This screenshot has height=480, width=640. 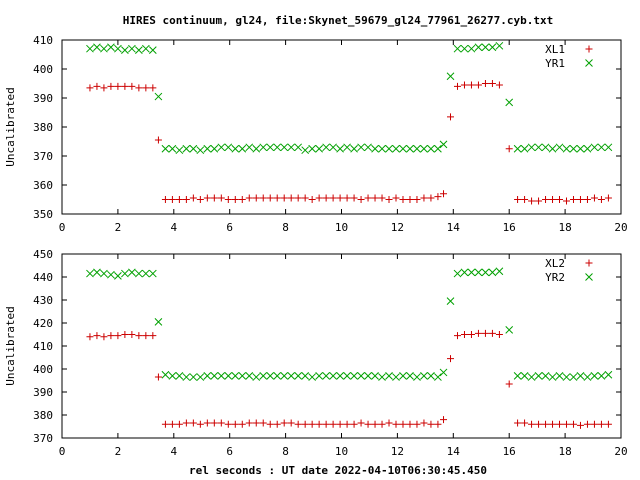 I want to click on x-tick-label: 10, so click(x=341, y=451).